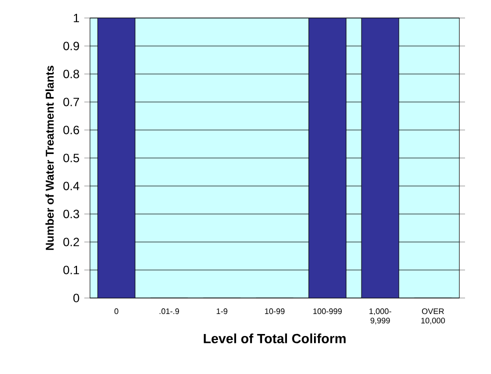 The height and width of the screenshot is (374, 491). Describe the element at coordinates (275, 339) in the screenshot. I see `x-axis-title: Level of Total Coliform` at that location.